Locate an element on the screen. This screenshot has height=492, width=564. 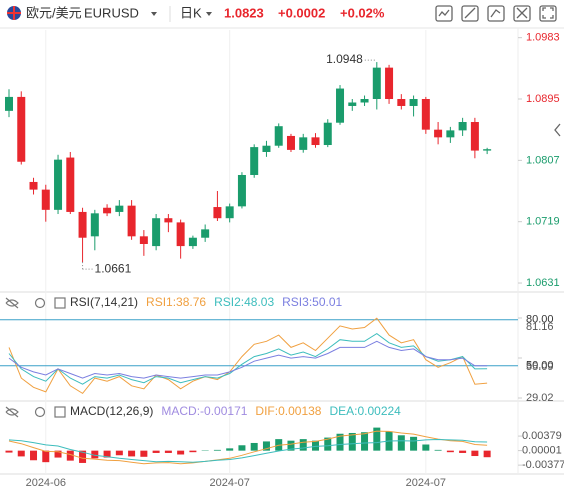
x-tick-label: 2024-06 is located at coordinates (46, 483).